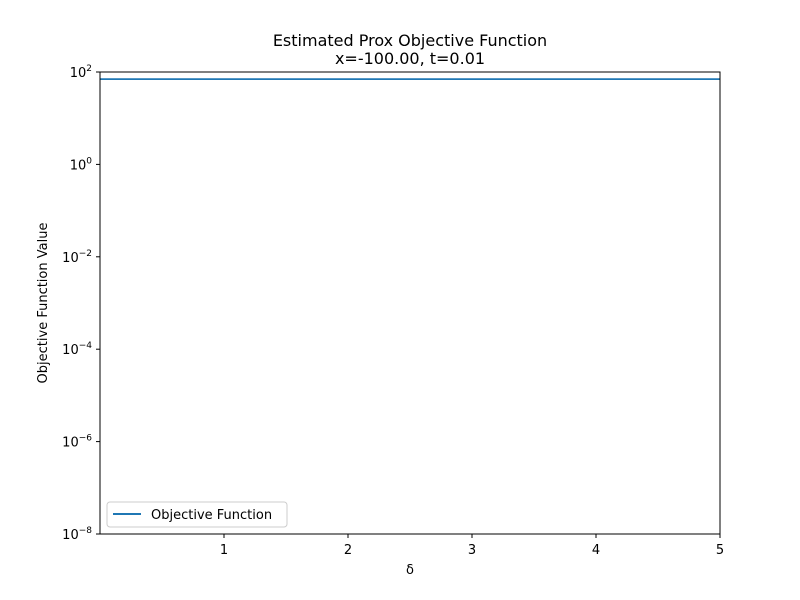  What do you see at coordinates (77, 349) in the screenshot?
I see `y-tick-label: 10⁻⁴` at bounding box center [77, 349].